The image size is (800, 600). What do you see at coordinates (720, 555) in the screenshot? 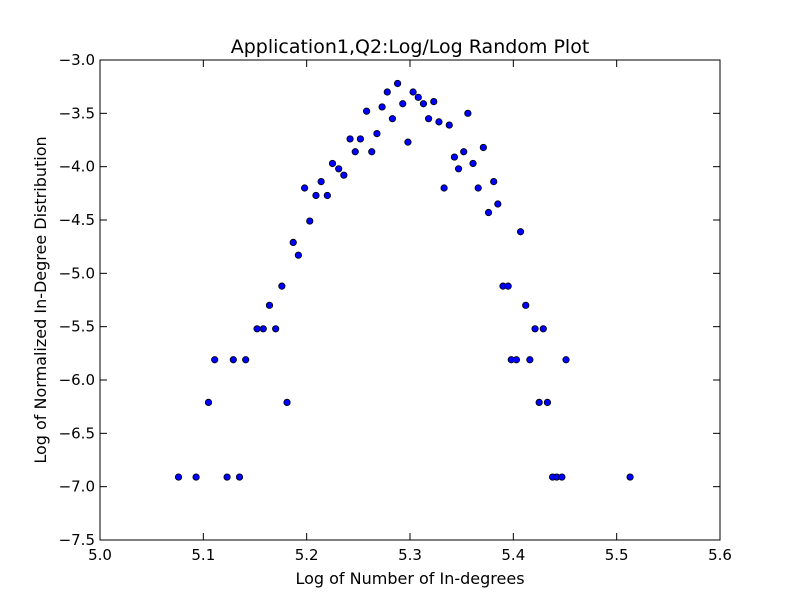
I see `x-tick-label: 5.6` at bounding box center [720, 555].